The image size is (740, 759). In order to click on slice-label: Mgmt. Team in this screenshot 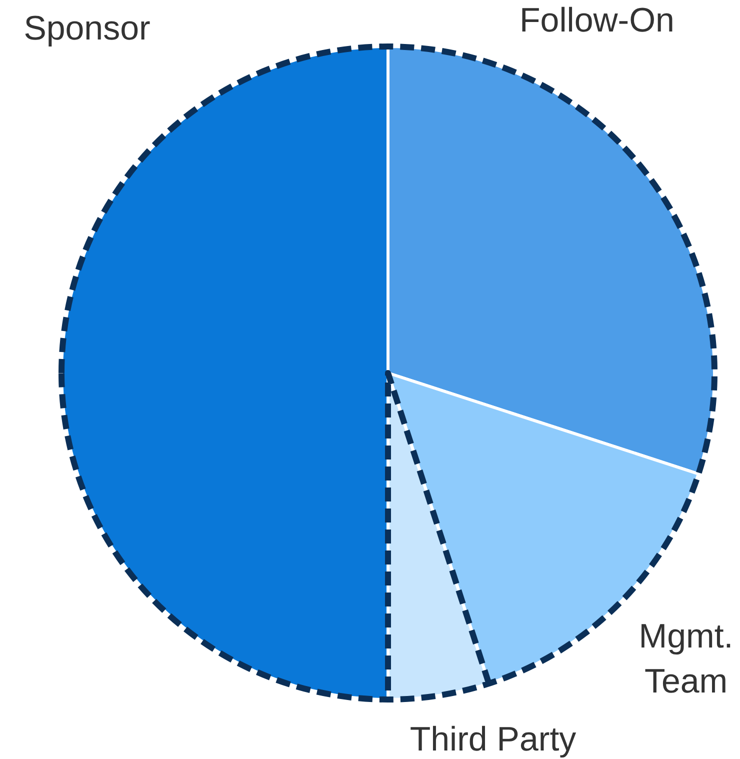, I will do `click(686, 658)`.